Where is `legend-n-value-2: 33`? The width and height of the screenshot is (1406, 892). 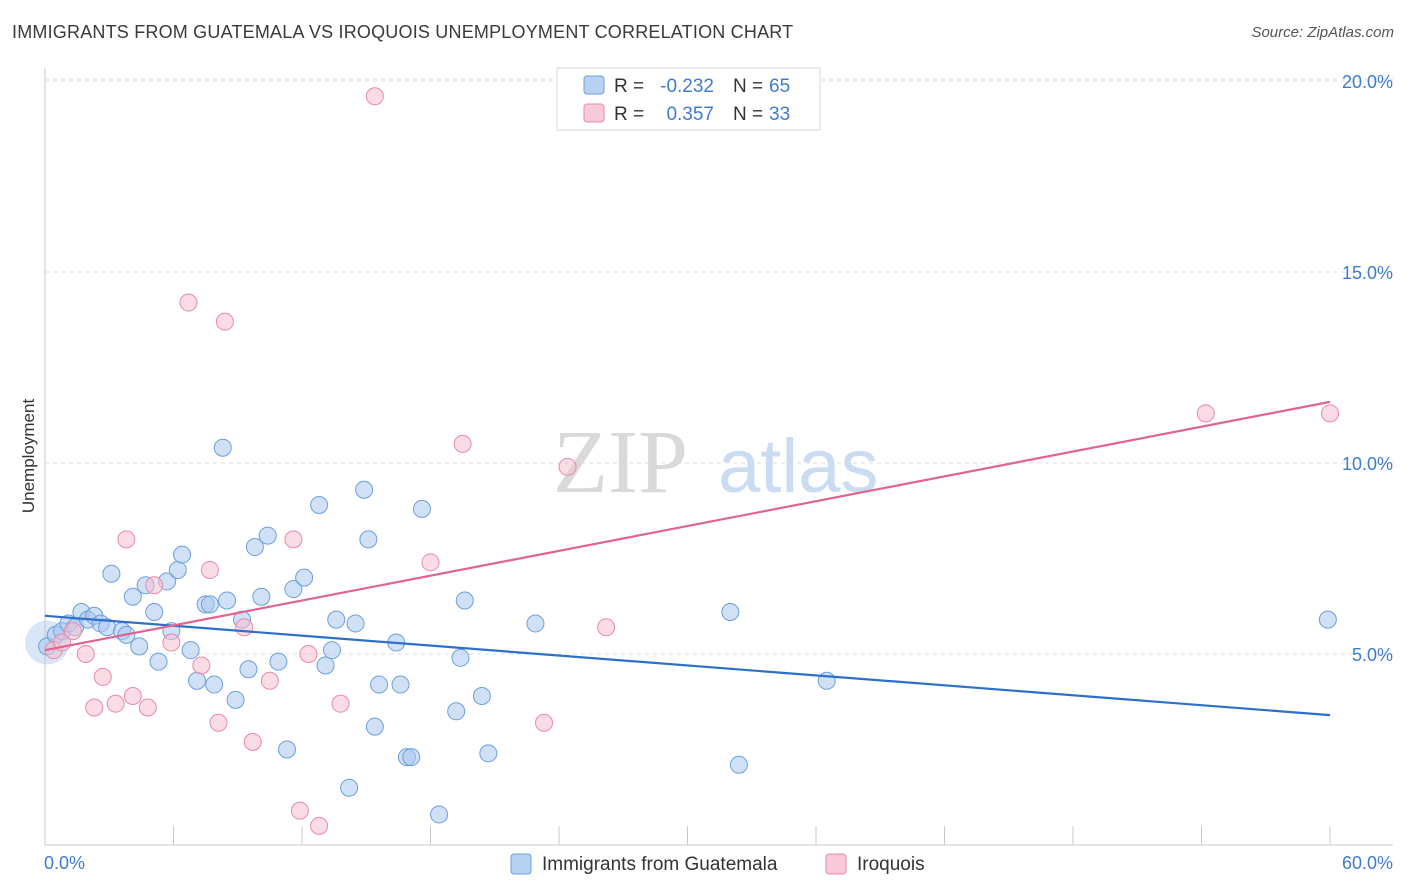
legend-n-value-2: 33 is located at coordinates (779, 114).